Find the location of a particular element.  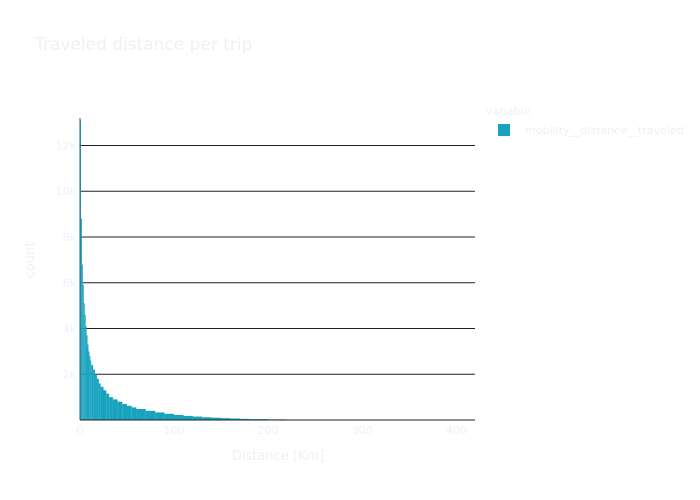

legend-swatch is located at coordinates (504, 130).